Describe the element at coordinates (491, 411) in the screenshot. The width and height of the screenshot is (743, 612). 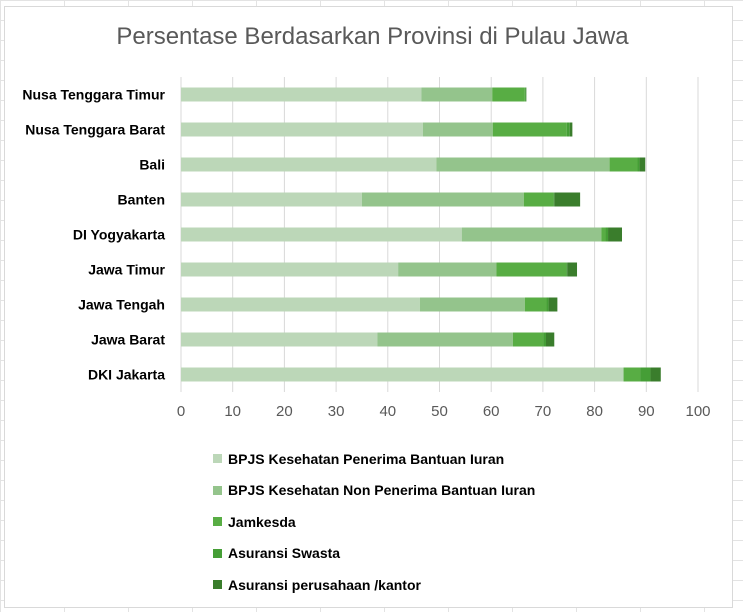
I see `x-tick-label: 60` at that location.